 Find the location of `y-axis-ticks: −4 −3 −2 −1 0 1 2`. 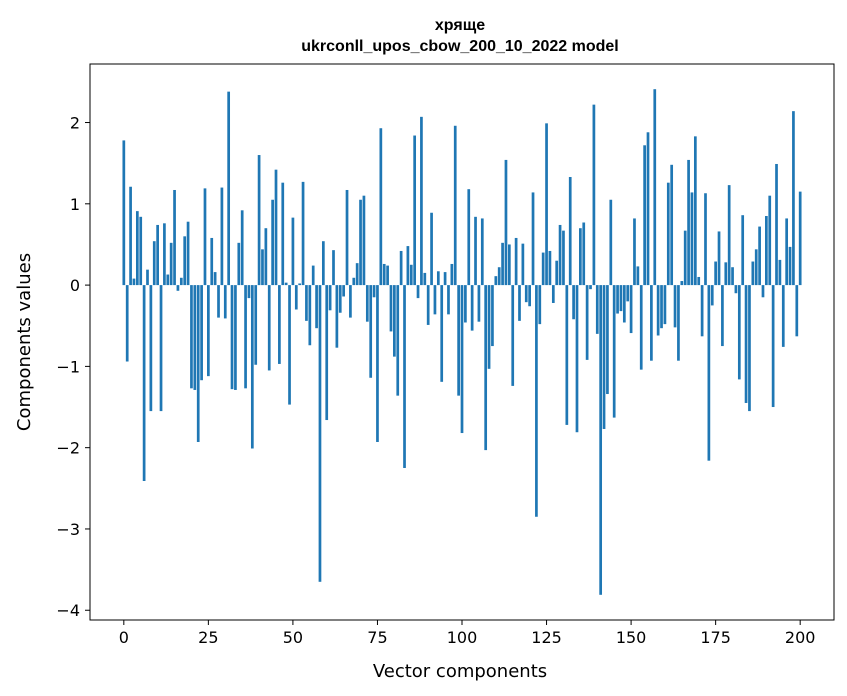

y-axis-ticks: −4 −3 −2 −1 0 1 2 is located at coordinates (73, 367).